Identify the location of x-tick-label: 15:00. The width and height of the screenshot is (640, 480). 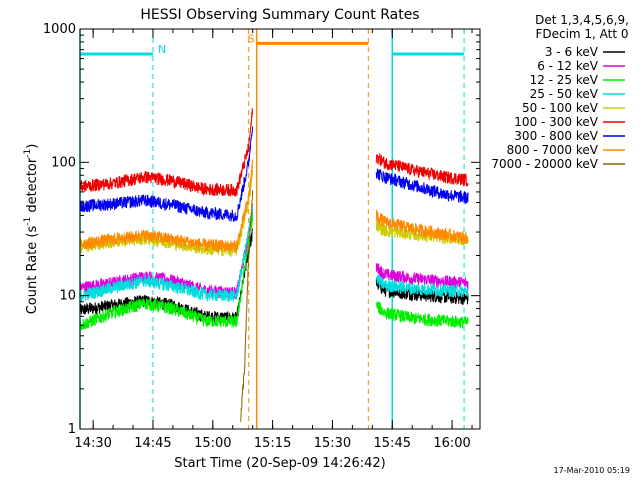
(212, 443).